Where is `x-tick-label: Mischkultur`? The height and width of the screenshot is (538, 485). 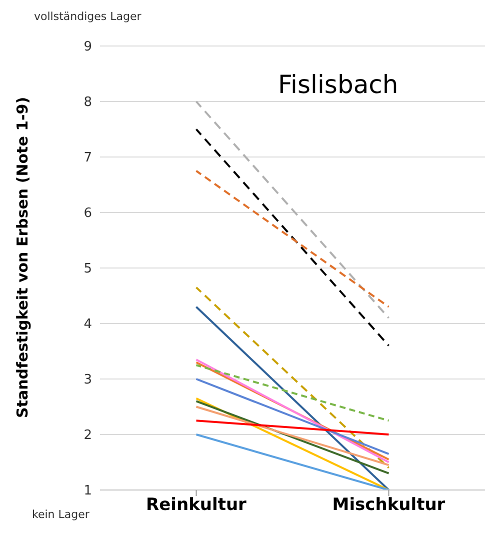
x-tick-label: Mischkultur is located at coordinates (389, 505).